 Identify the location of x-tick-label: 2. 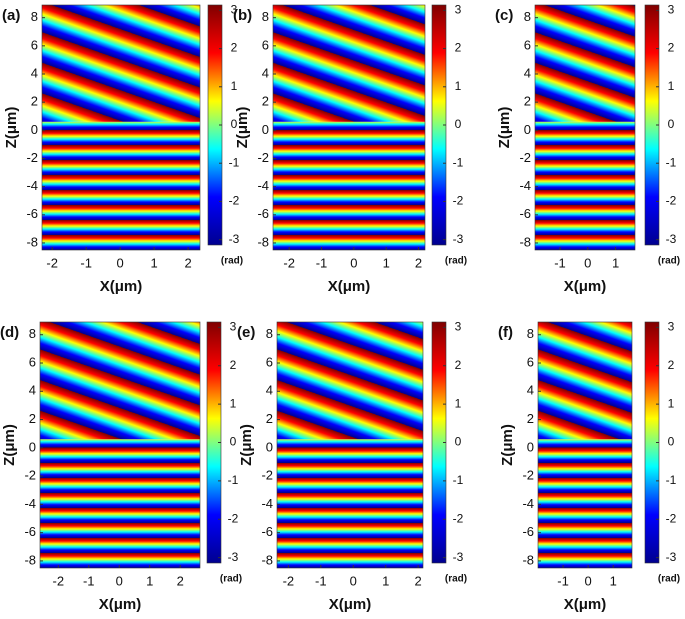
(418, 580).